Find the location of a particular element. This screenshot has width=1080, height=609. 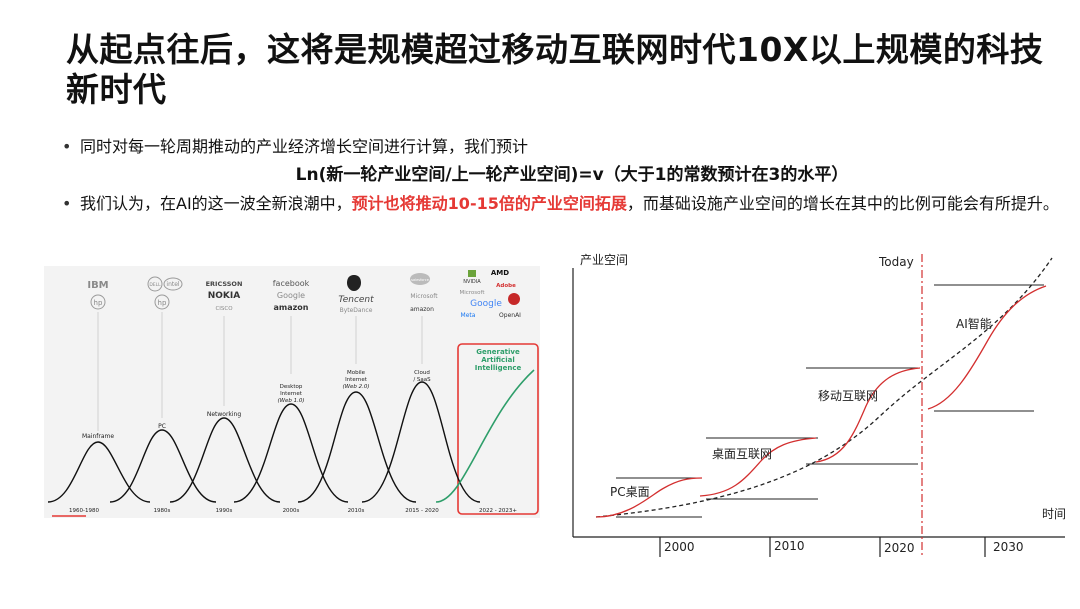

period-2000s: 2000s is located at coordinates (291, 511).